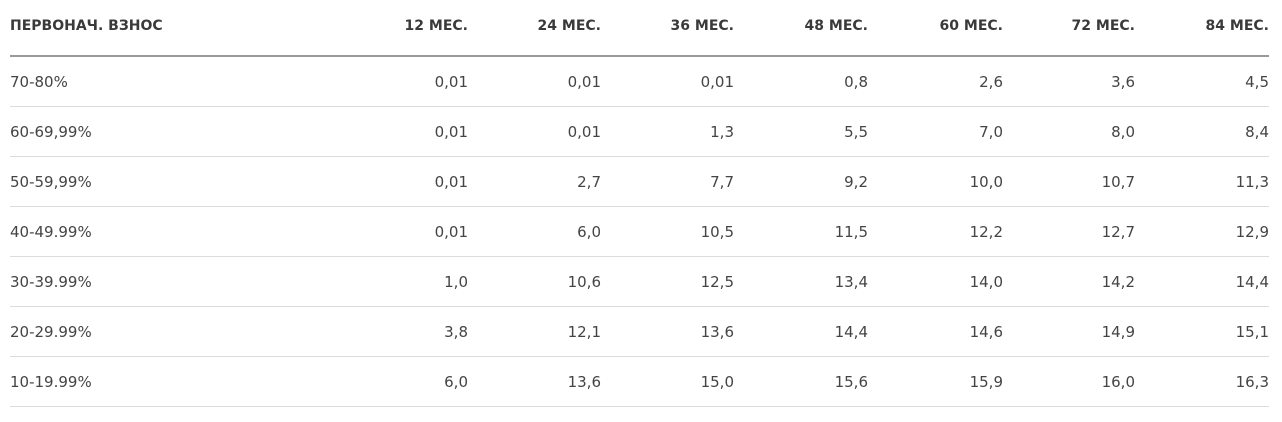  What do you see at coordinates (935, 381) in the screenshot?
I see `table-cell: 15,9` at bounding box center [935, 381].